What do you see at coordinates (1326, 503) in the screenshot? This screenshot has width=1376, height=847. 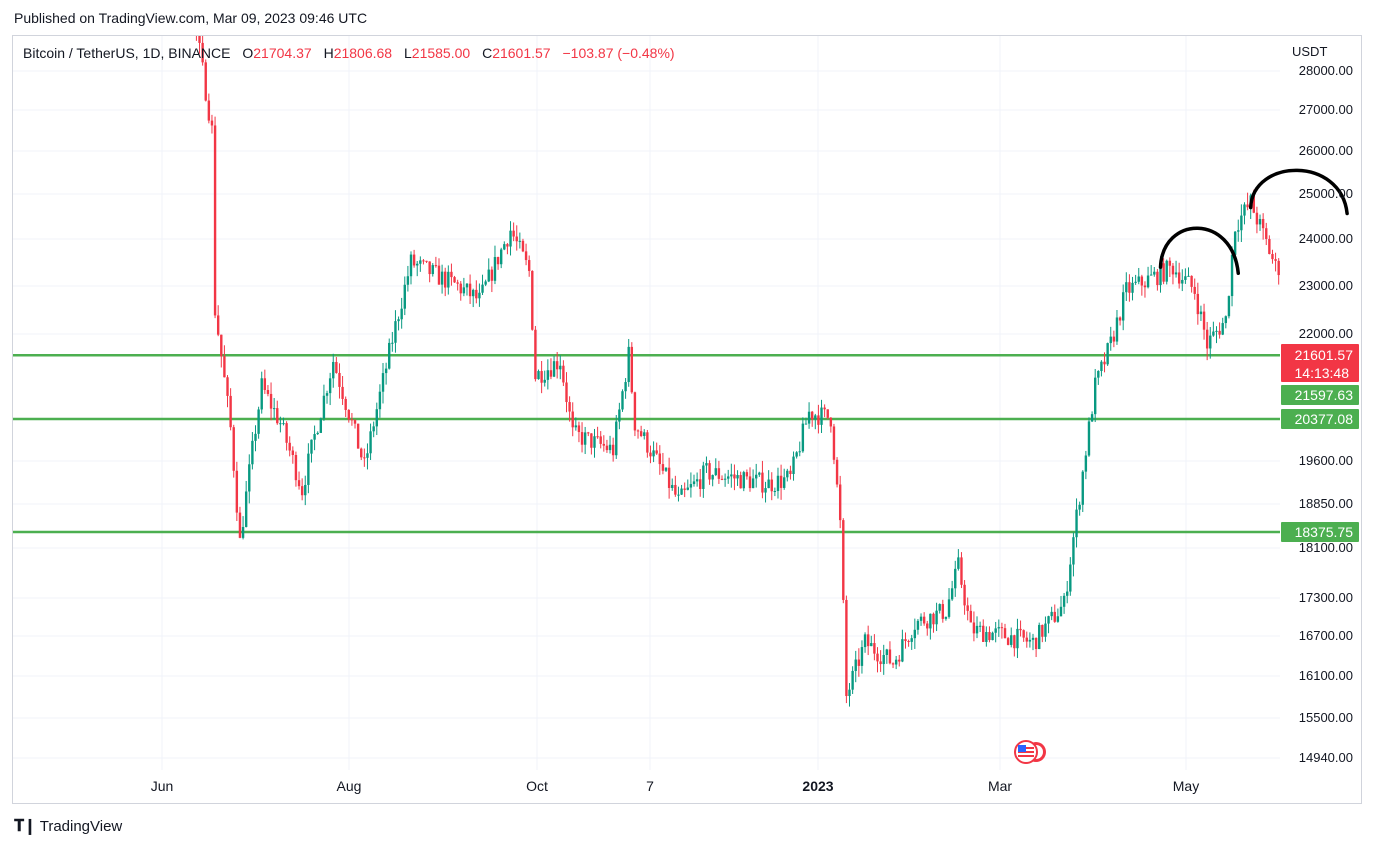 I see `y-tick-label: 18850.00` at bounding box center [1326, 503].